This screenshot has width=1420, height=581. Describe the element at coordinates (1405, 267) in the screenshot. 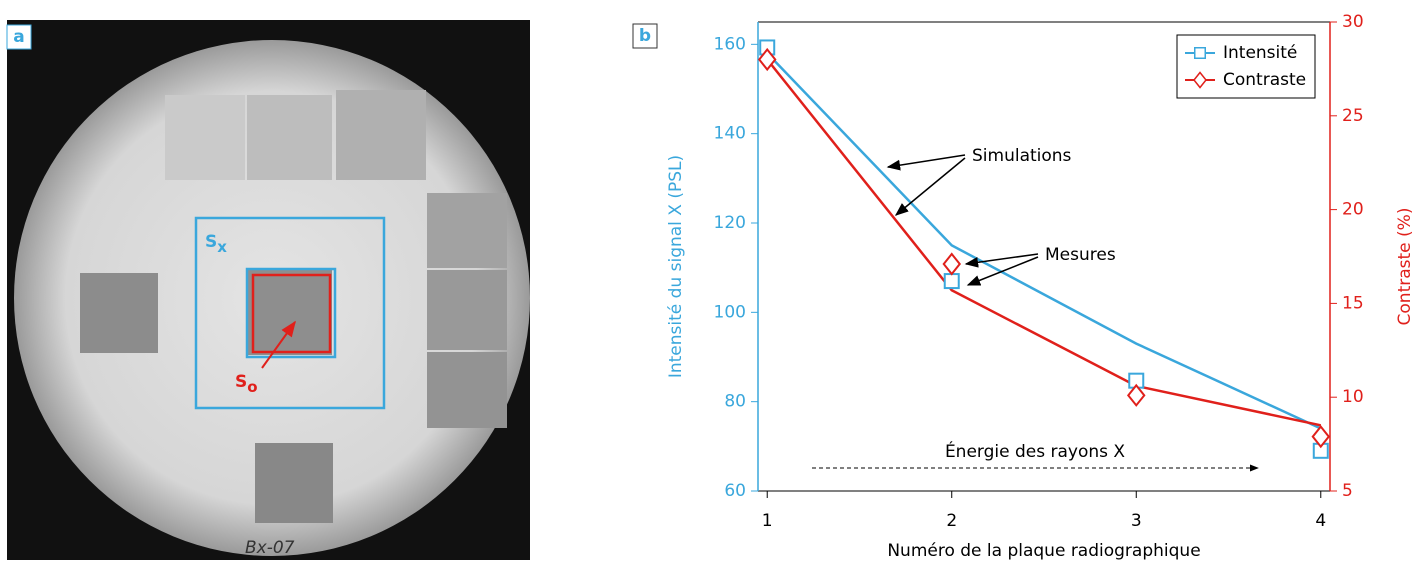

I see `y2-axis-label: Contraste (%)` at that location.